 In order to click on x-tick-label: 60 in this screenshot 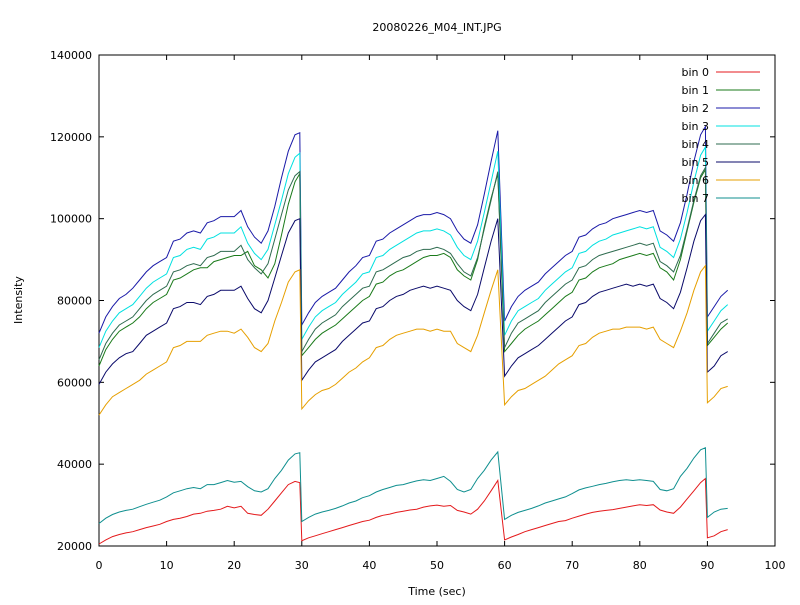, I will do `click(505, 565)`.